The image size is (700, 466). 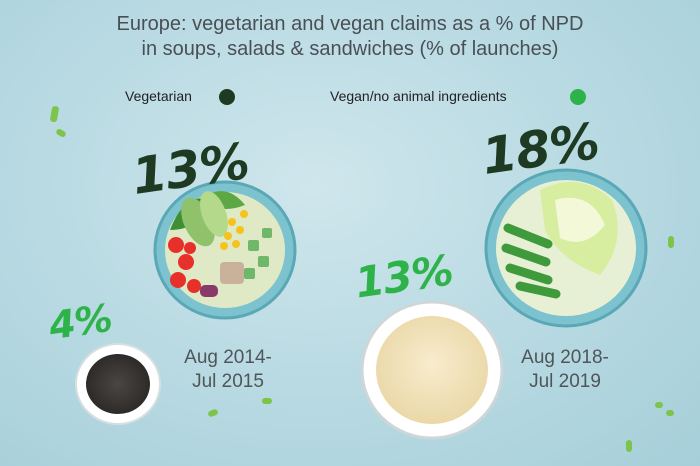 I want to click on category-label-2014: Aug 2014- Jul 2015, so click(x=228, y=370).